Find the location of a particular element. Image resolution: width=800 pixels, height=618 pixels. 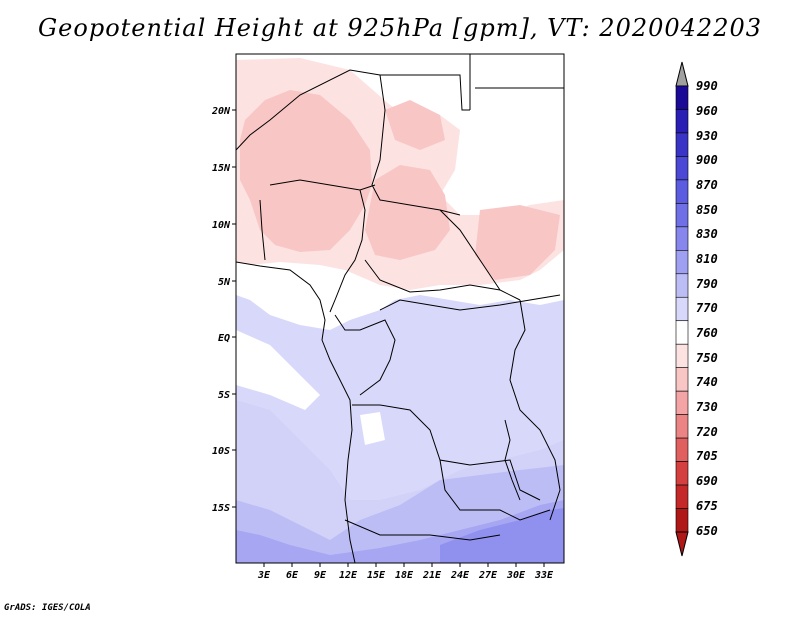

contour-740-750-chad is located at coordinates (407, 212).